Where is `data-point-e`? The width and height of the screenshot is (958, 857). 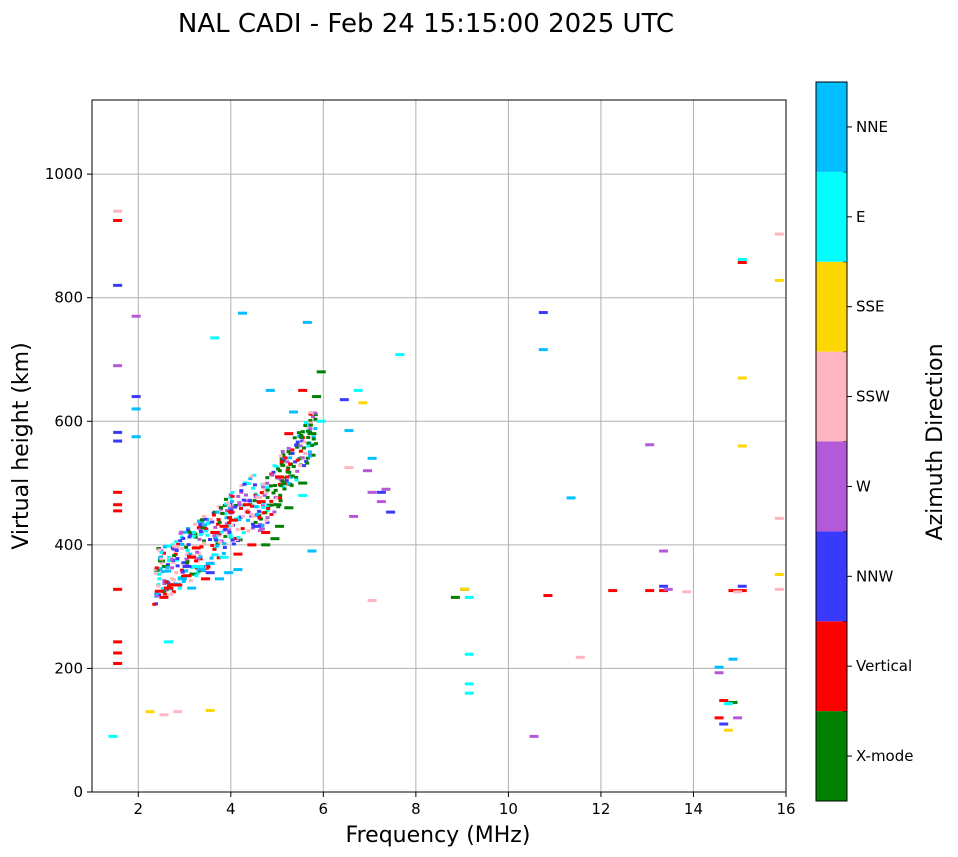 data-point-e is located at coordinates (303, 495).